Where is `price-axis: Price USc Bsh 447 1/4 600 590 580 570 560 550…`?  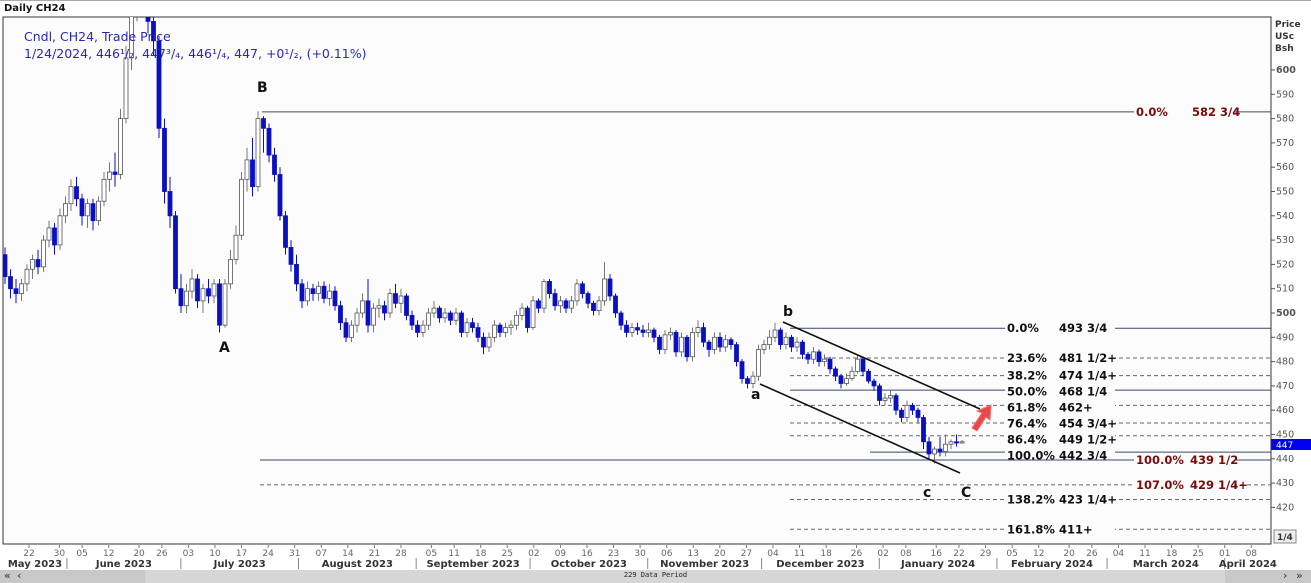 price-axis: Price USc Bsh 447 1/4 600 590 580 570 560 550… is located at coordinates (1290, 280).